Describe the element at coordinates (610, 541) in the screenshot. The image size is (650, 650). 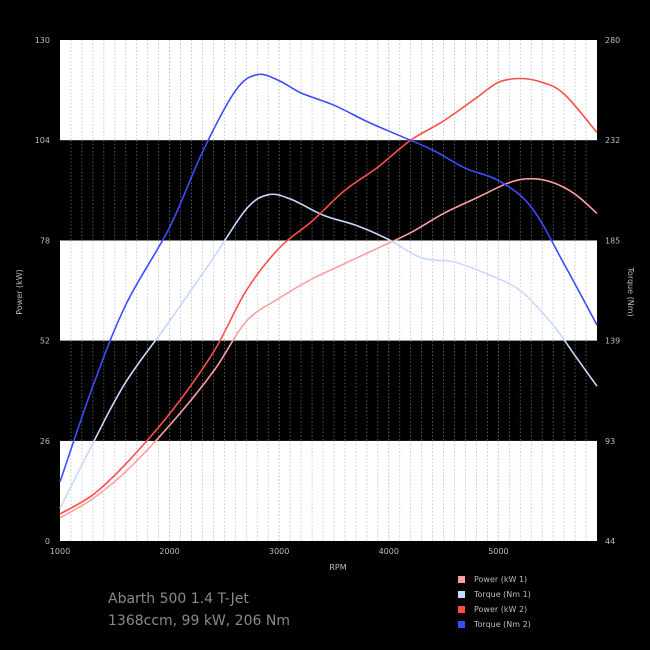
I see `y-right-tick-label: 44` at that location.